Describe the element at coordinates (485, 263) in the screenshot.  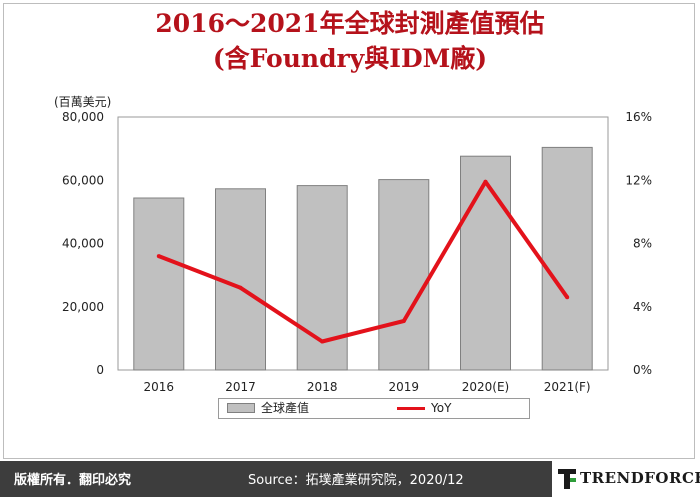
I see `bar-2020(E)` at that location.